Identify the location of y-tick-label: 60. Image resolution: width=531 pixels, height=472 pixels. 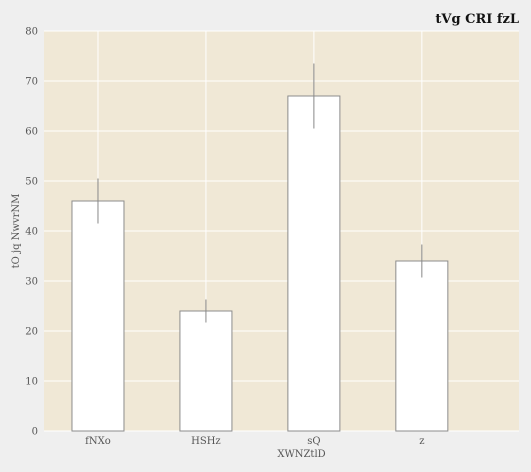
(31, 132).